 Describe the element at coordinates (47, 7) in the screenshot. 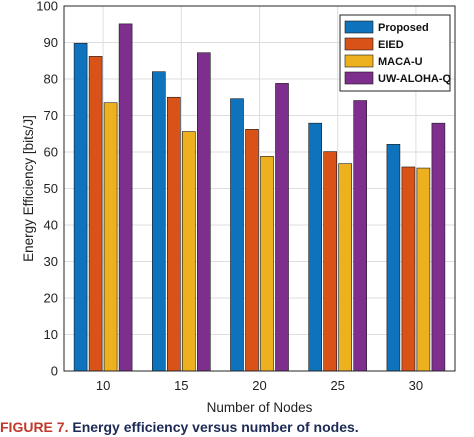

I see `y-tick-label: 100` at that location.